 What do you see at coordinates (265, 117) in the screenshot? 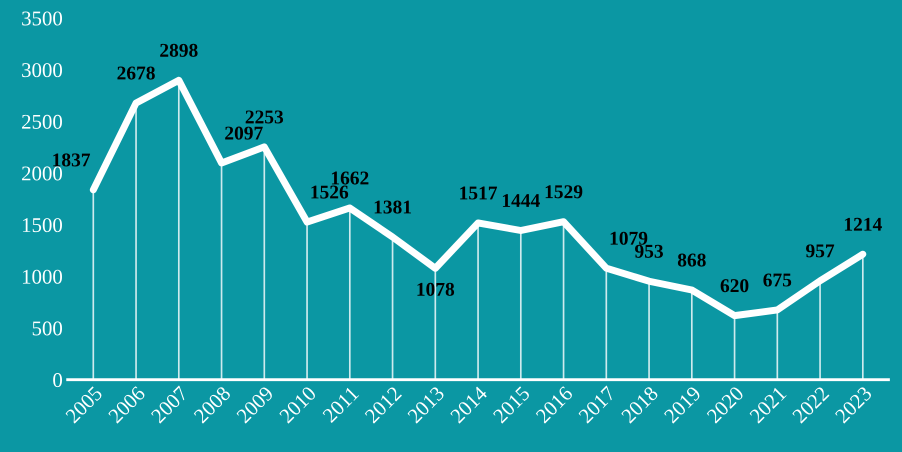
I see `data-label: 2253` at bounding box center [265, 117].